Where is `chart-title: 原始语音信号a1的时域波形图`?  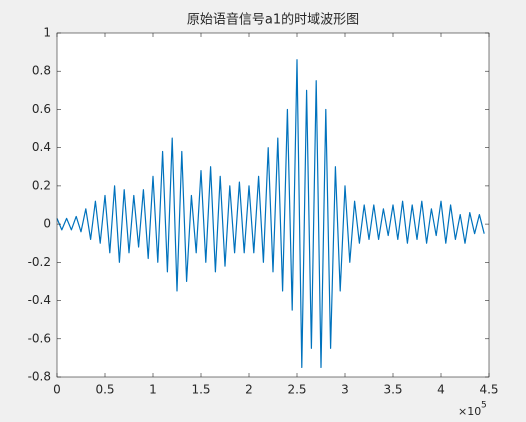
chart-title: 原始语音信号a1的时域波形图 is located at coordinates (273, 20).